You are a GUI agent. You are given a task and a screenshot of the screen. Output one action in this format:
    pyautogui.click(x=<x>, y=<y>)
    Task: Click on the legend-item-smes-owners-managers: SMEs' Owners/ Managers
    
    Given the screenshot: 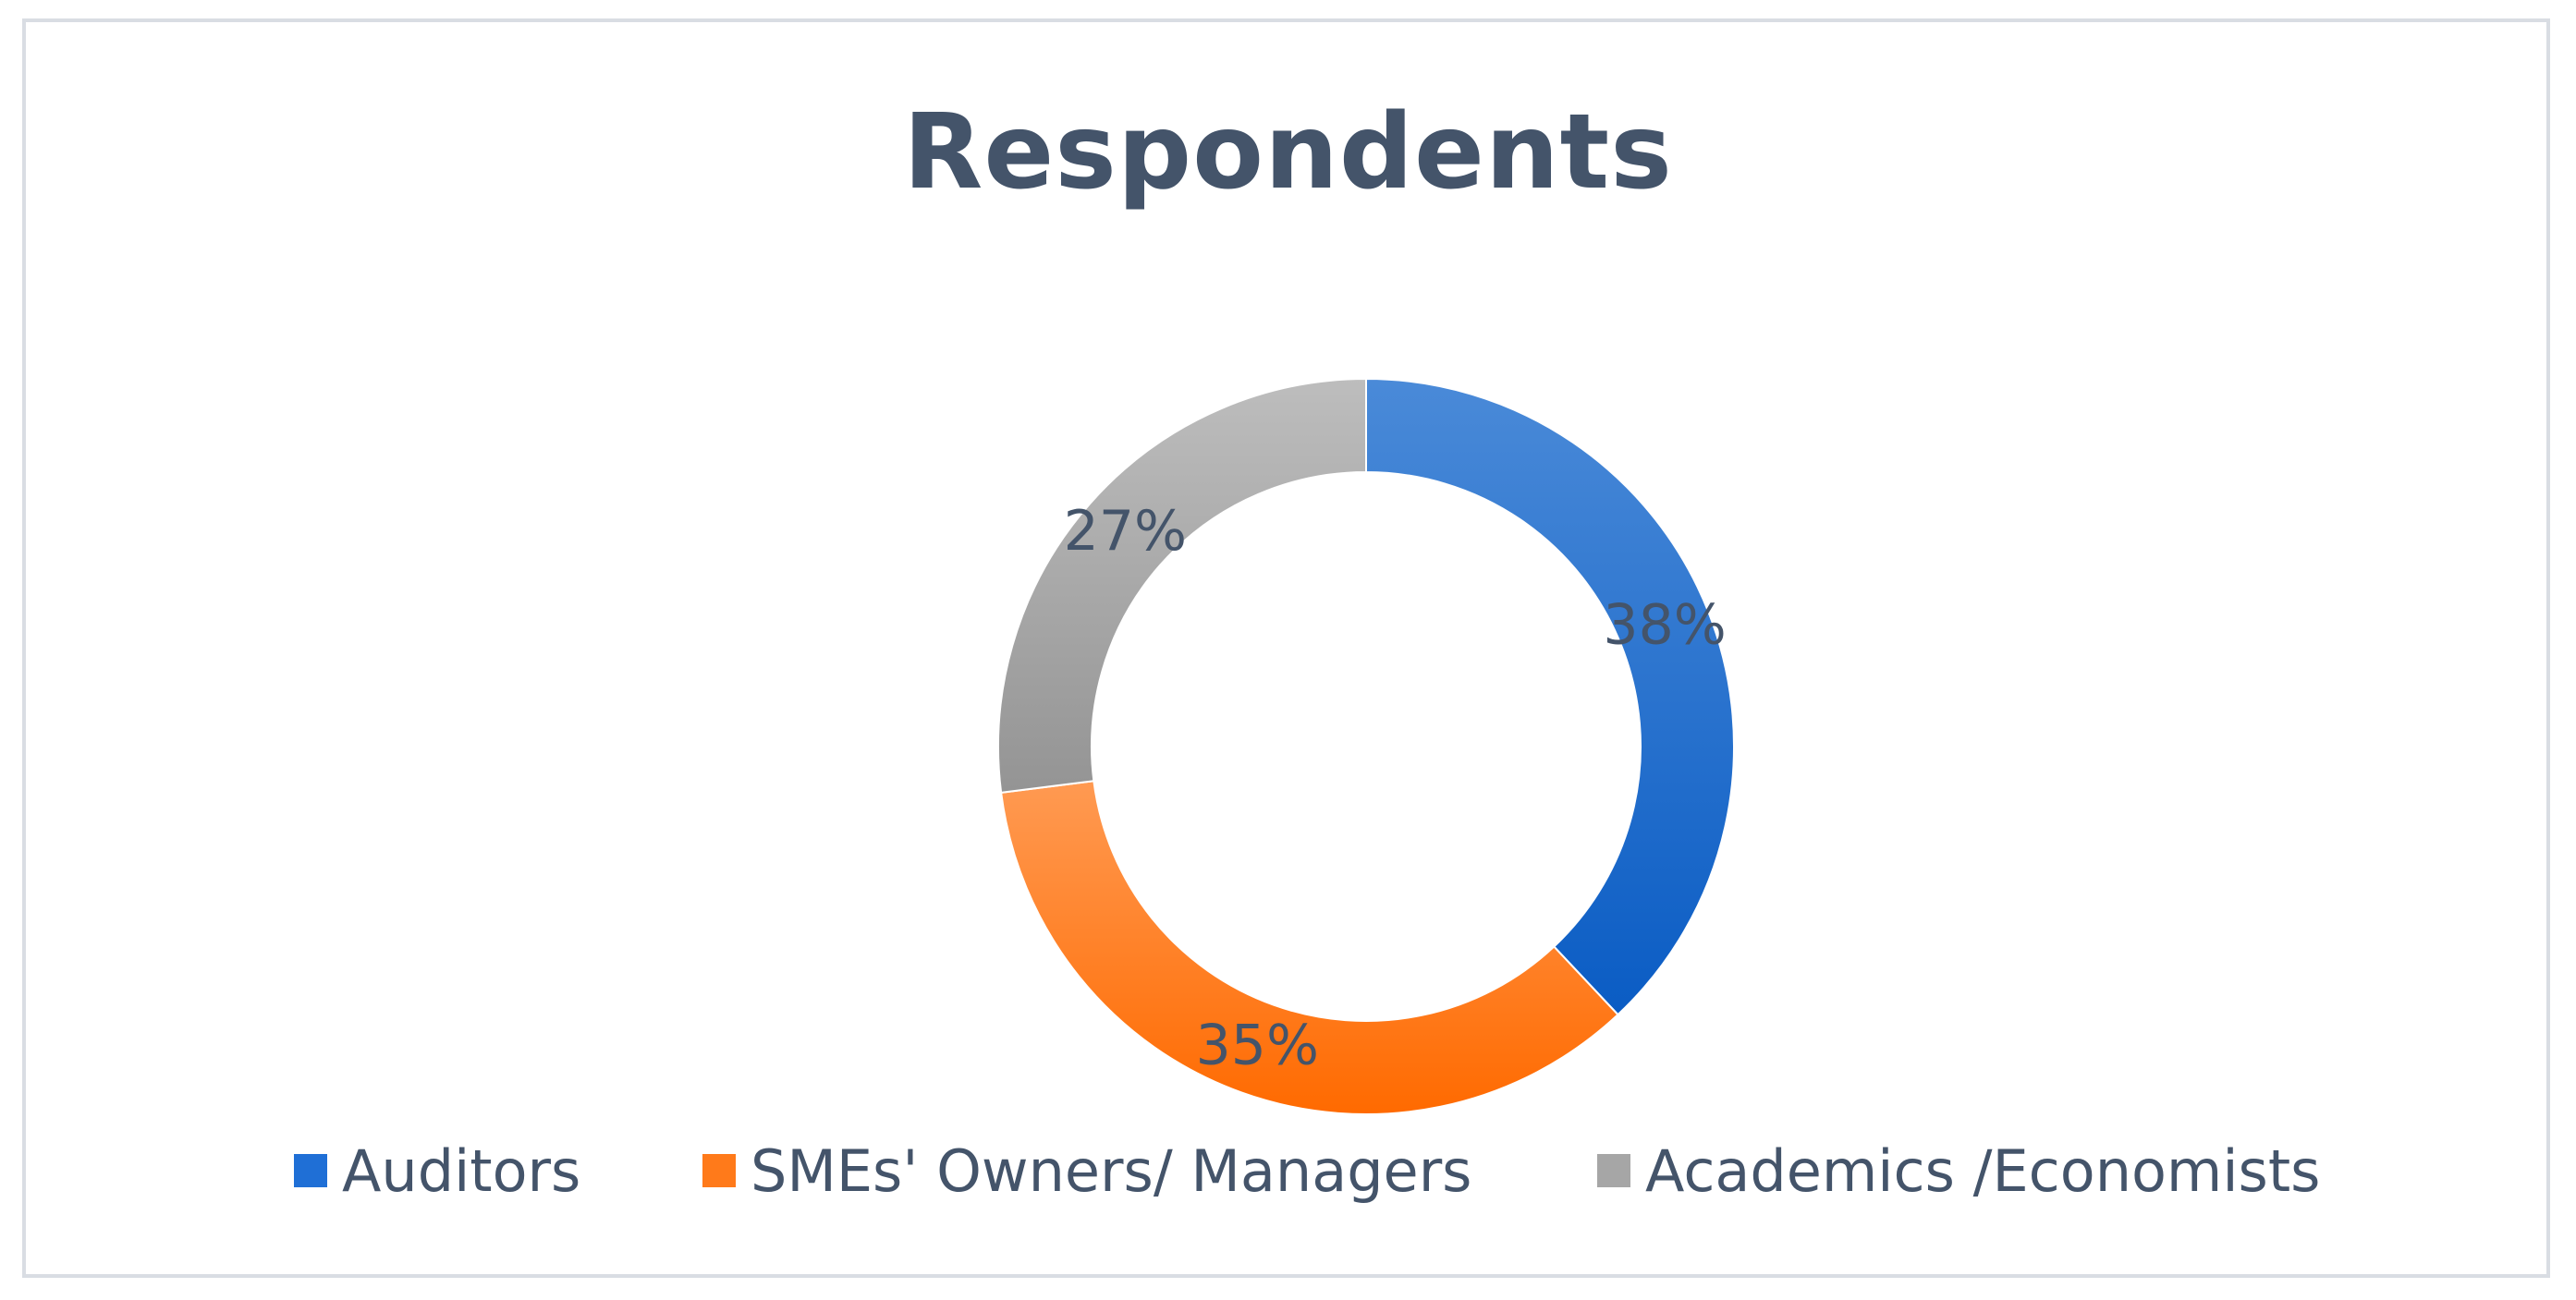 What is the action you would take?
    pyautogui.click(x=1086, y=1171)
    